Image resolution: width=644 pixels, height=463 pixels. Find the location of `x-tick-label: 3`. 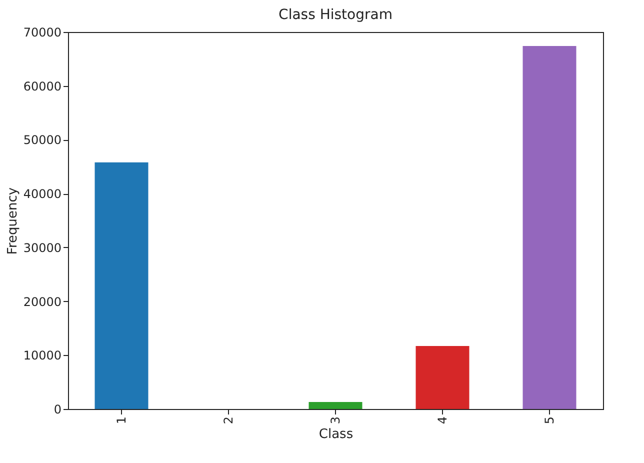

x-tick-label: 3 is located at coordinates (335, 420).